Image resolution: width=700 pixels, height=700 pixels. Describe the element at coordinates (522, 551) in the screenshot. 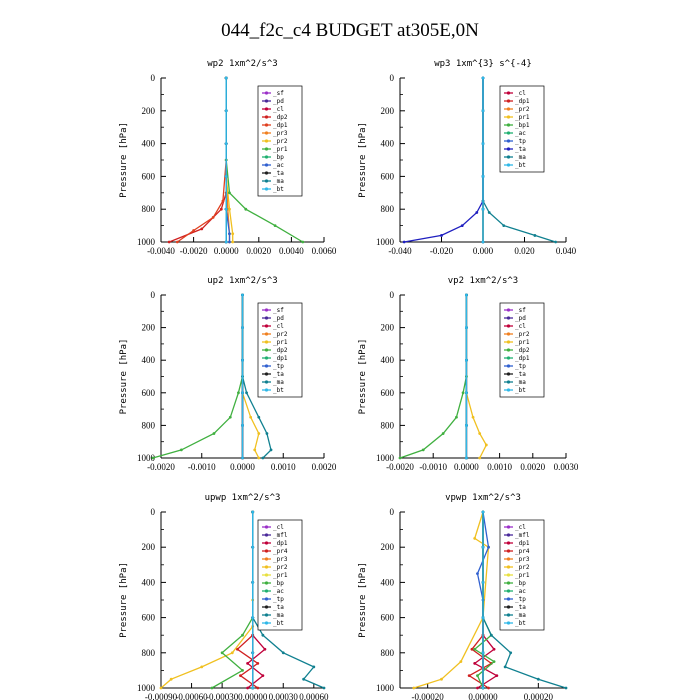

I see `legend-entry: _pr4` at that location.